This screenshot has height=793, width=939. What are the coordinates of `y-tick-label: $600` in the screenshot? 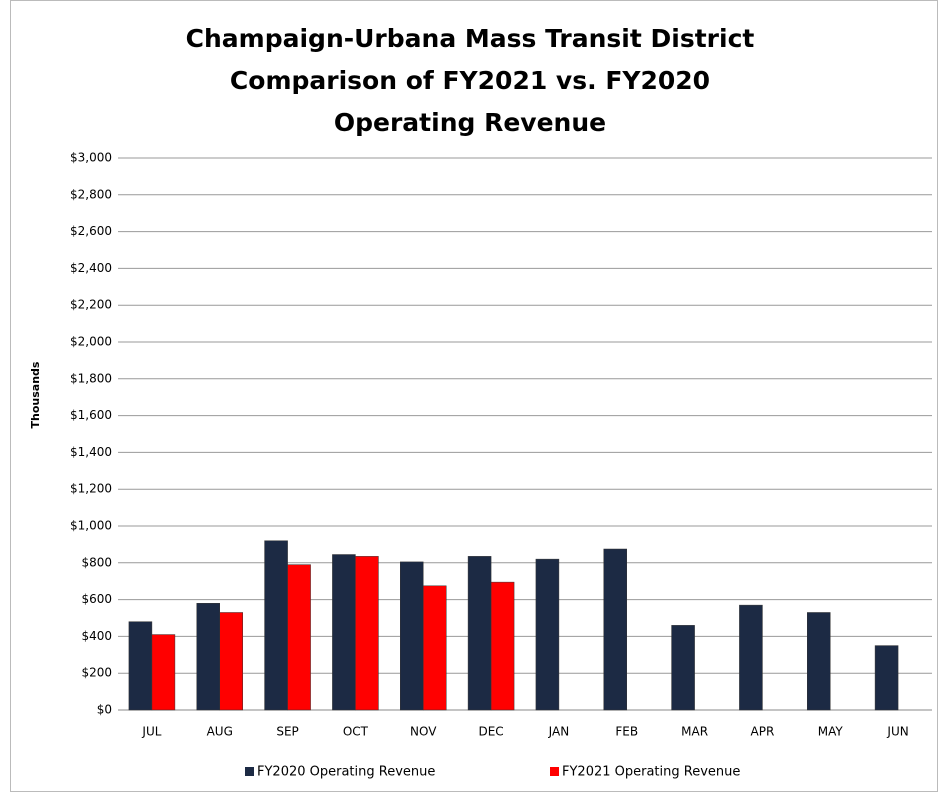 It's located at (96, 599).